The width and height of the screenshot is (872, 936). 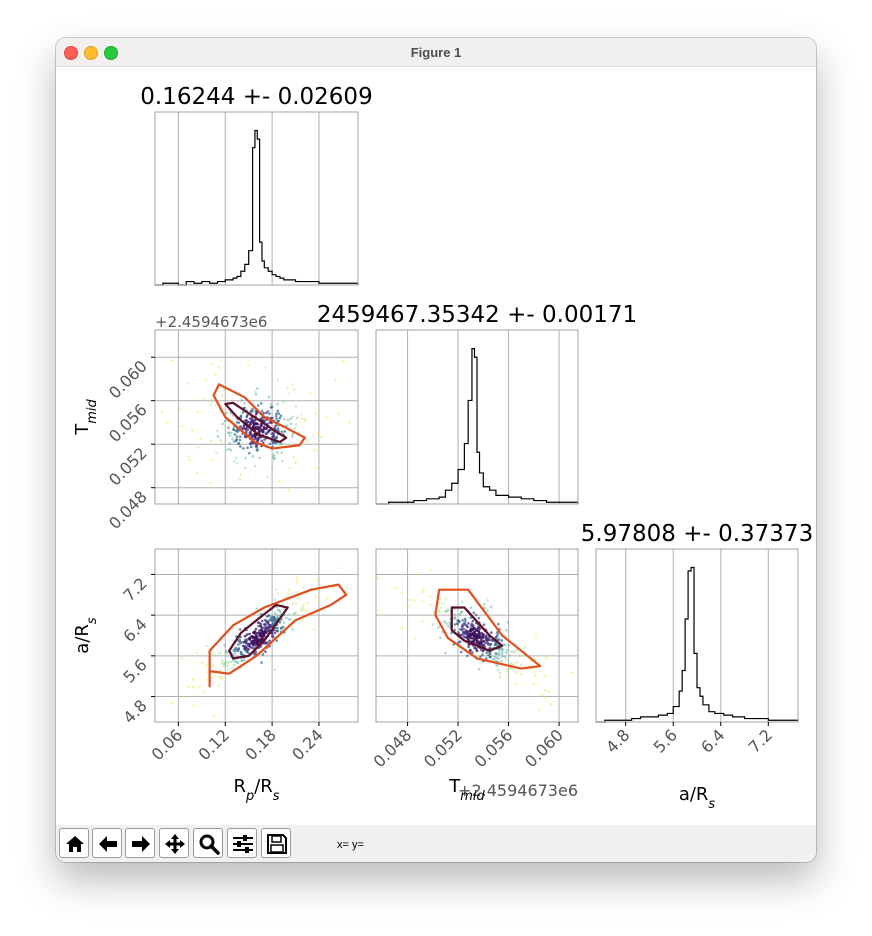 What do you see at coordinates (71, 53) in the screenshot?
I see `close-window-button` at bounding box center [71, 53].